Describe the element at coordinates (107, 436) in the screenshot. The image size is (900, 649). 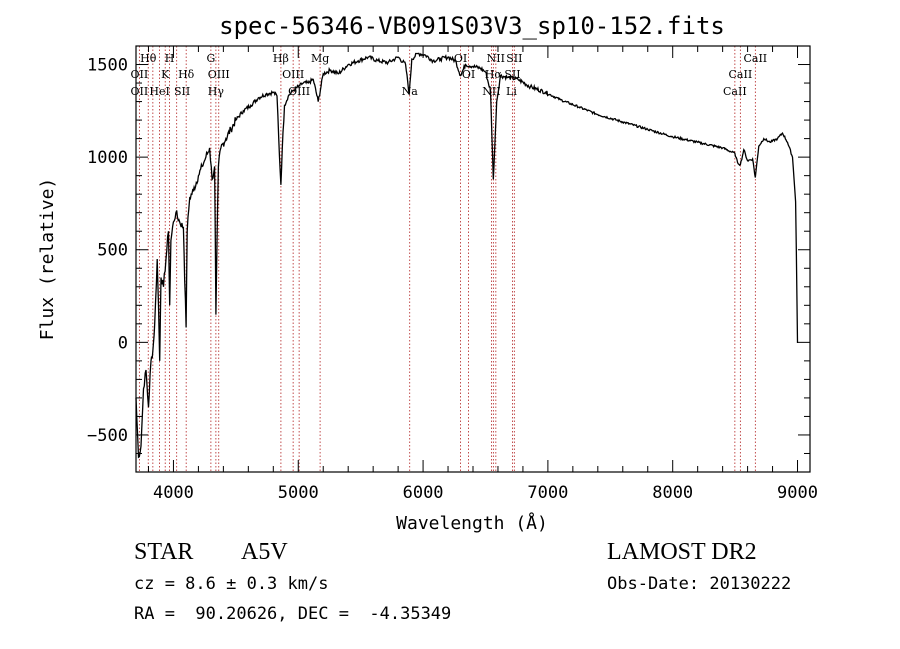
I see `y-tick-label: −500` at that location.